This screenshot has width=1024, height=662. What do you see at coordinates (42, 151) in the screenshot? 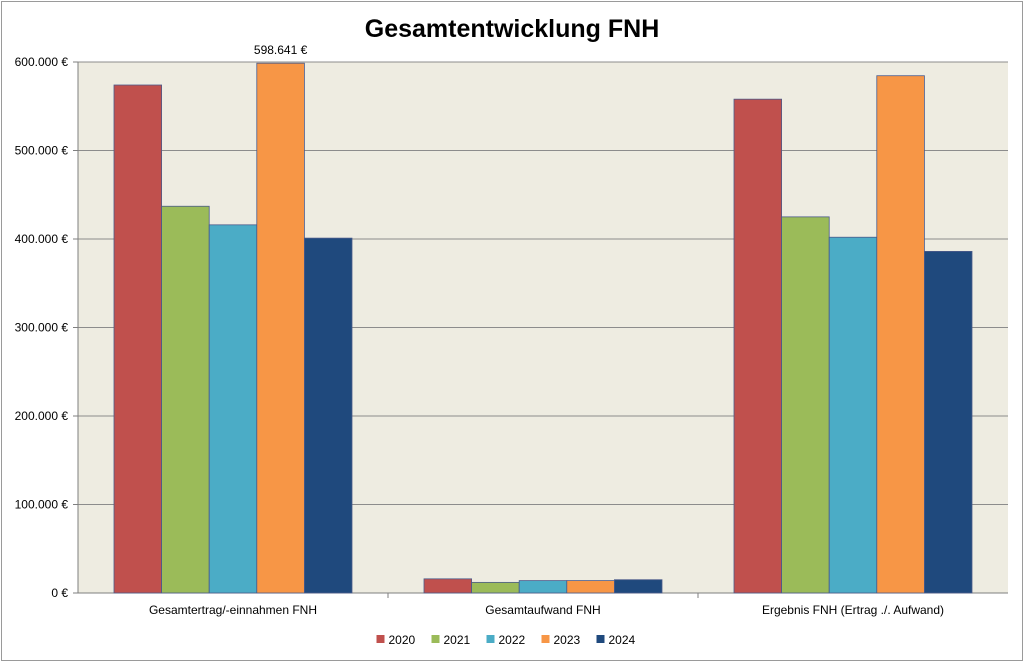
I see `y-tick-label: 500.000 €` at bounding box center [42, 151].